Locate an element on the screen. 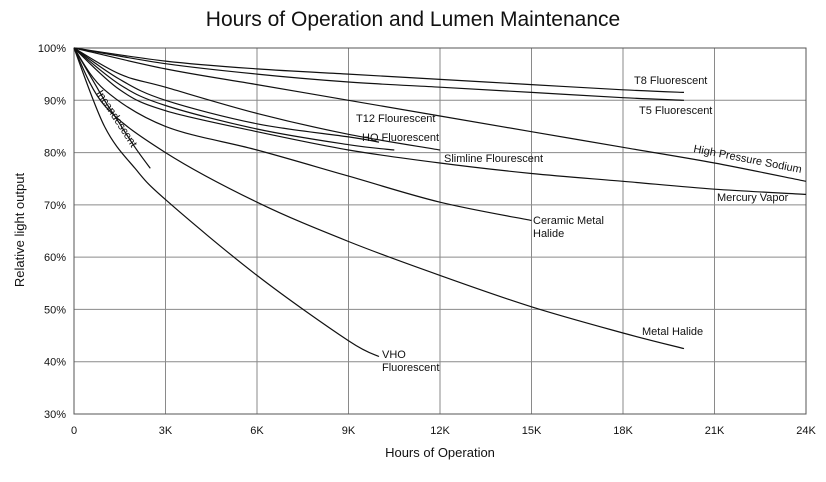  y-tick-label: 30% is located at coordinates (55, 415).